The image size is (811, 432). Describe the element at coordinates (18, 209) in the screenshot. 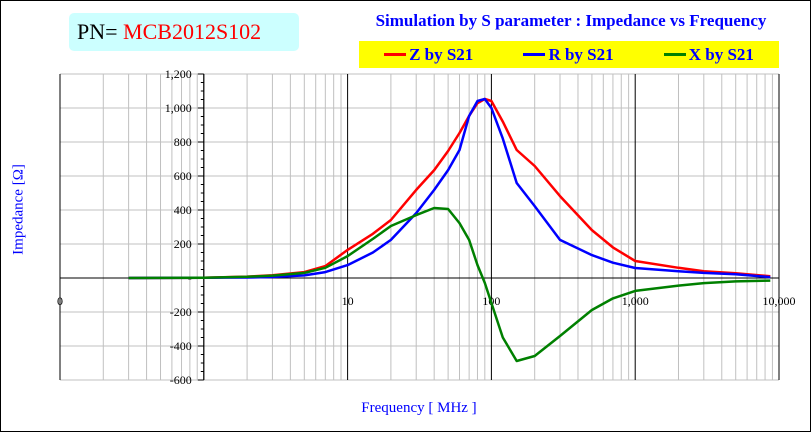

I see `y-axis-label: Impedance [Ω]` at that location.